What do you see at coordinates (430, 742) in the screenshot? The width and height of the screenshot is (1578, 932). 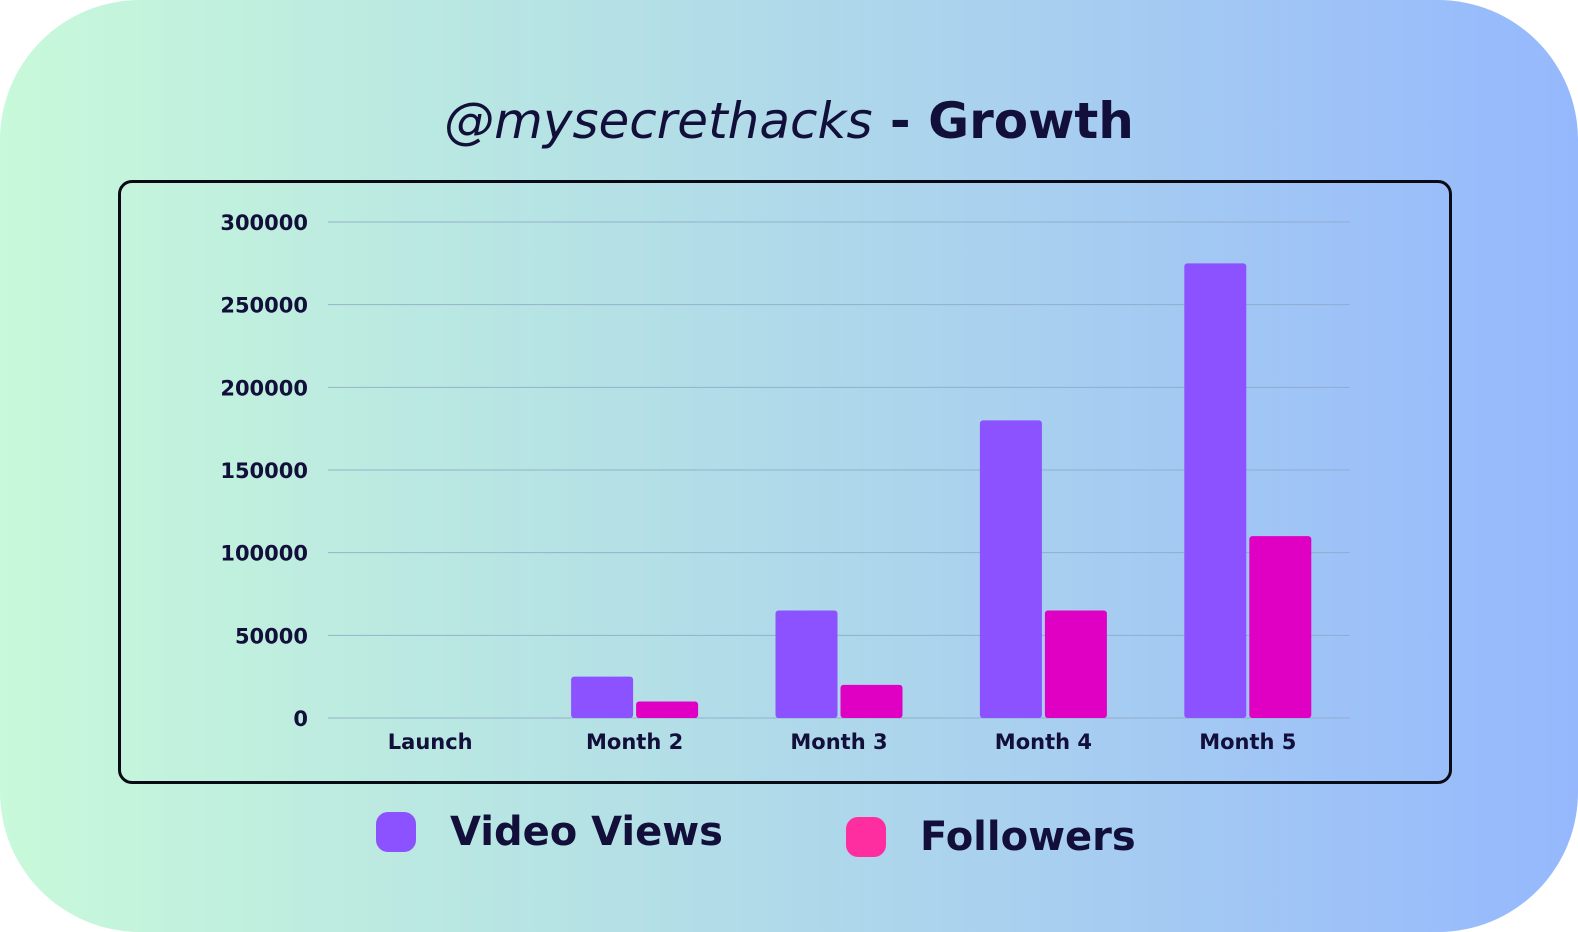 I see `x-tick-label: Launch` at bounding box center [430, 742].